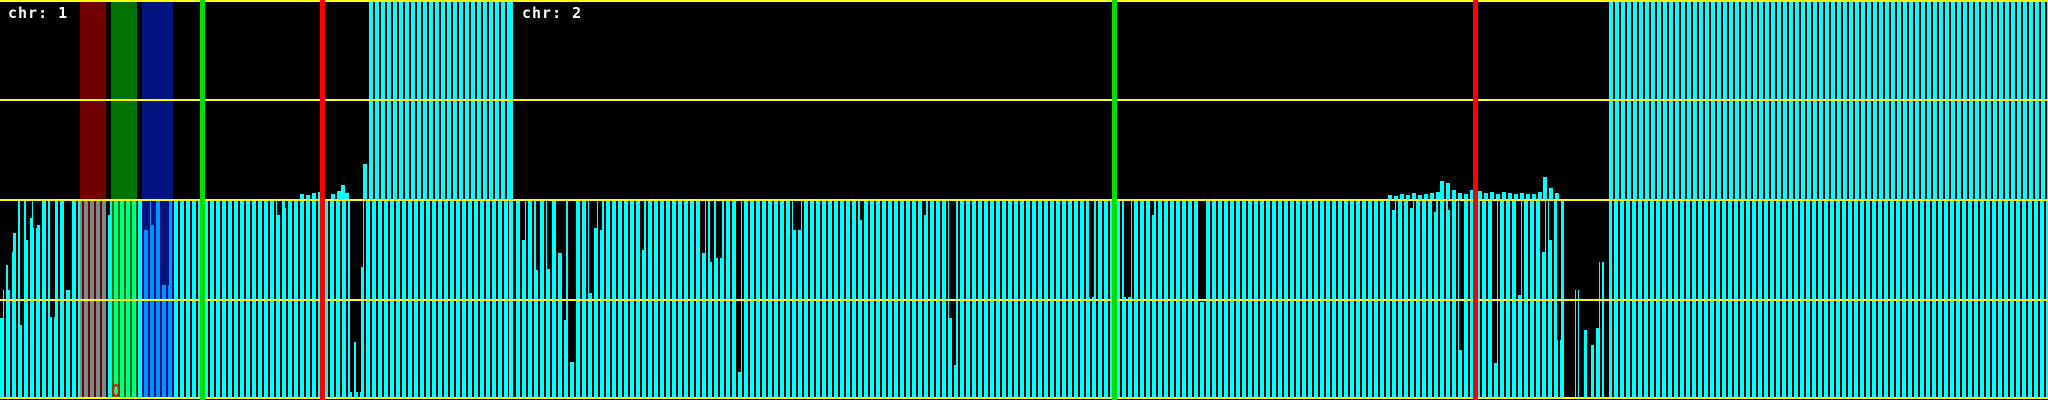 The image size is (2048, 400). Describe the element at coordinates (365, 182) in the screenshot. I see `event-partial-bar` at that location.